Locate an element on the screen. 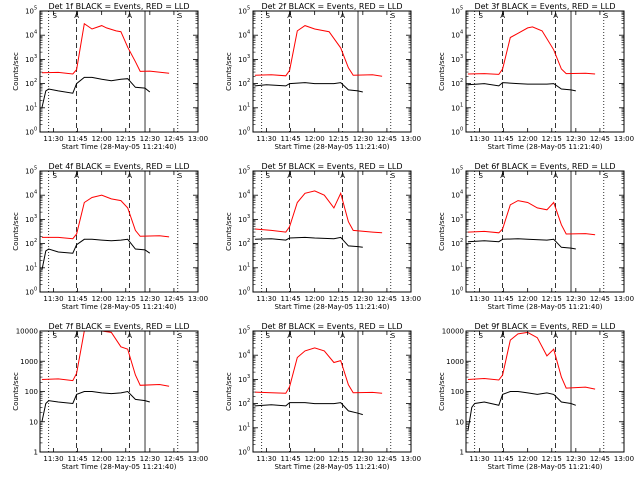 The height and width of the screenshot is (480, 640). panel-title: Det 9f BLACK = Events, RED = LLD is located at coordinates (544, 326).